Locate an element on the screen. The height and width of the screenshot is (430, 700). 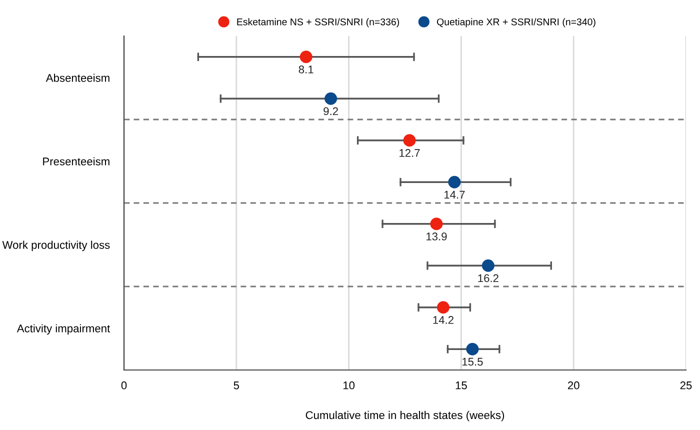
y-tick-label: Absenteeism is located at coordinates (78, 78).